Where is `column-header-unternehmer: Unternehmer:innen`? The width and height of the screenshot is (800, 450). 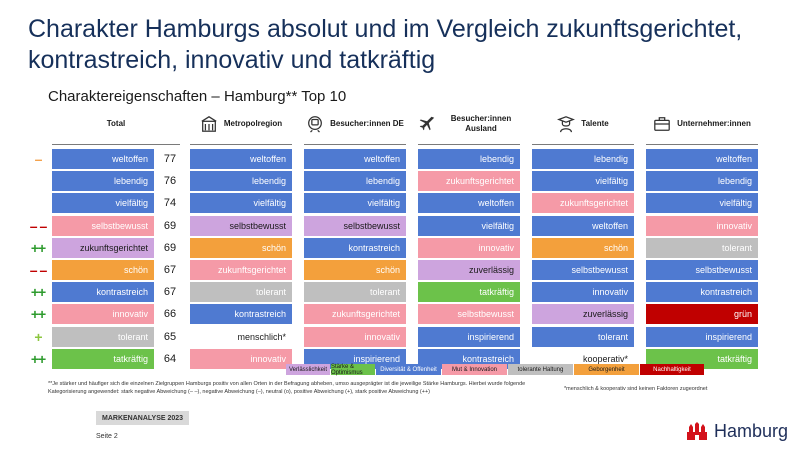
column-header-unternehmer: Unternehmer:innen is located at coordinates (702, 124).